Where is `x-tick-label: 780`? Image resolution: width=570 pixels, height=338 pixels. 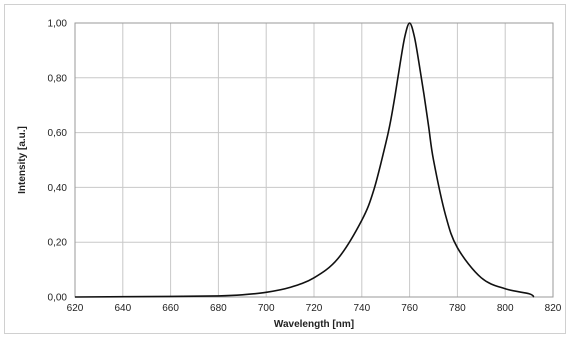
x-tick-label: 780 is located at coordinates (457, 308).